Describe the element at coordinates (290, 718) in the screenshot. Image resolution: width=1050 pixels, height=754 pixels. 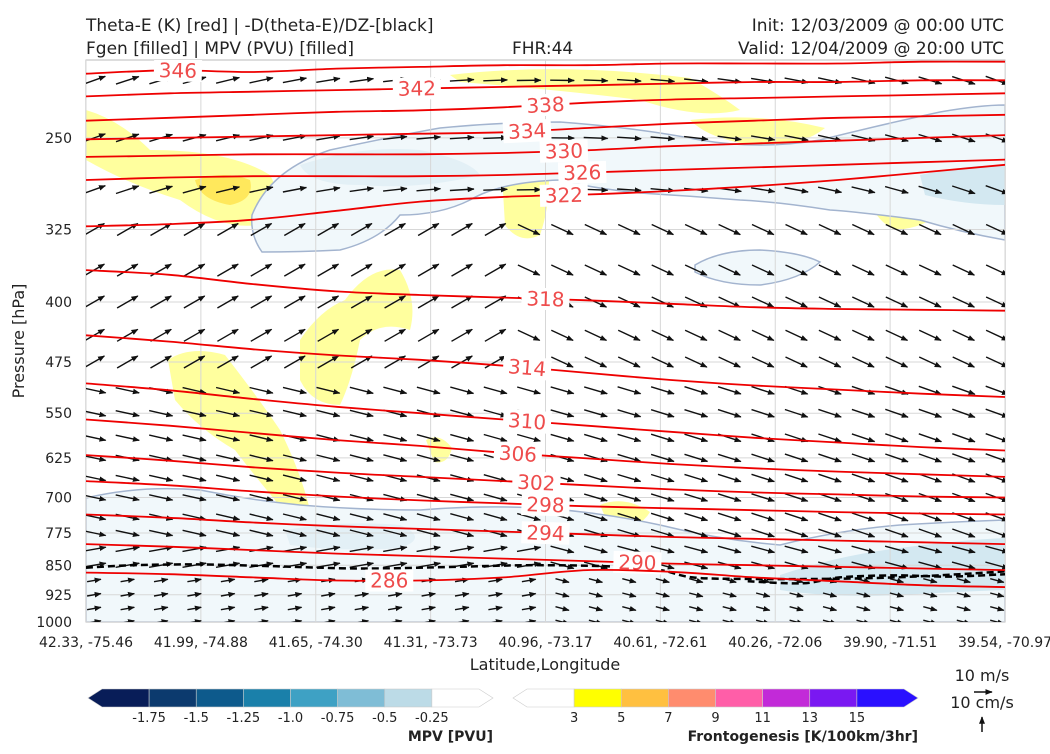
I see `mpv-colorbar-tick: -1.0` at that location.